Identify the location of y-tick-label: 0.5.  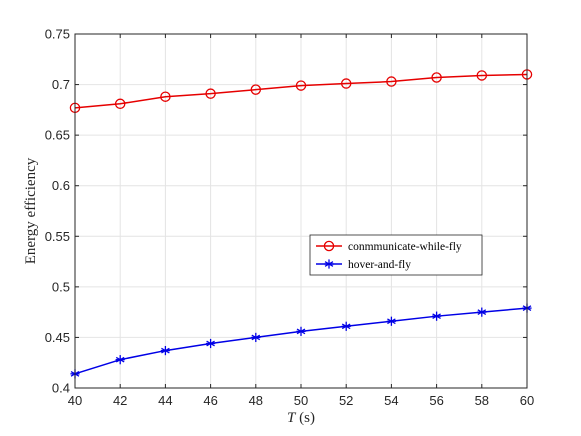
(61, 286).